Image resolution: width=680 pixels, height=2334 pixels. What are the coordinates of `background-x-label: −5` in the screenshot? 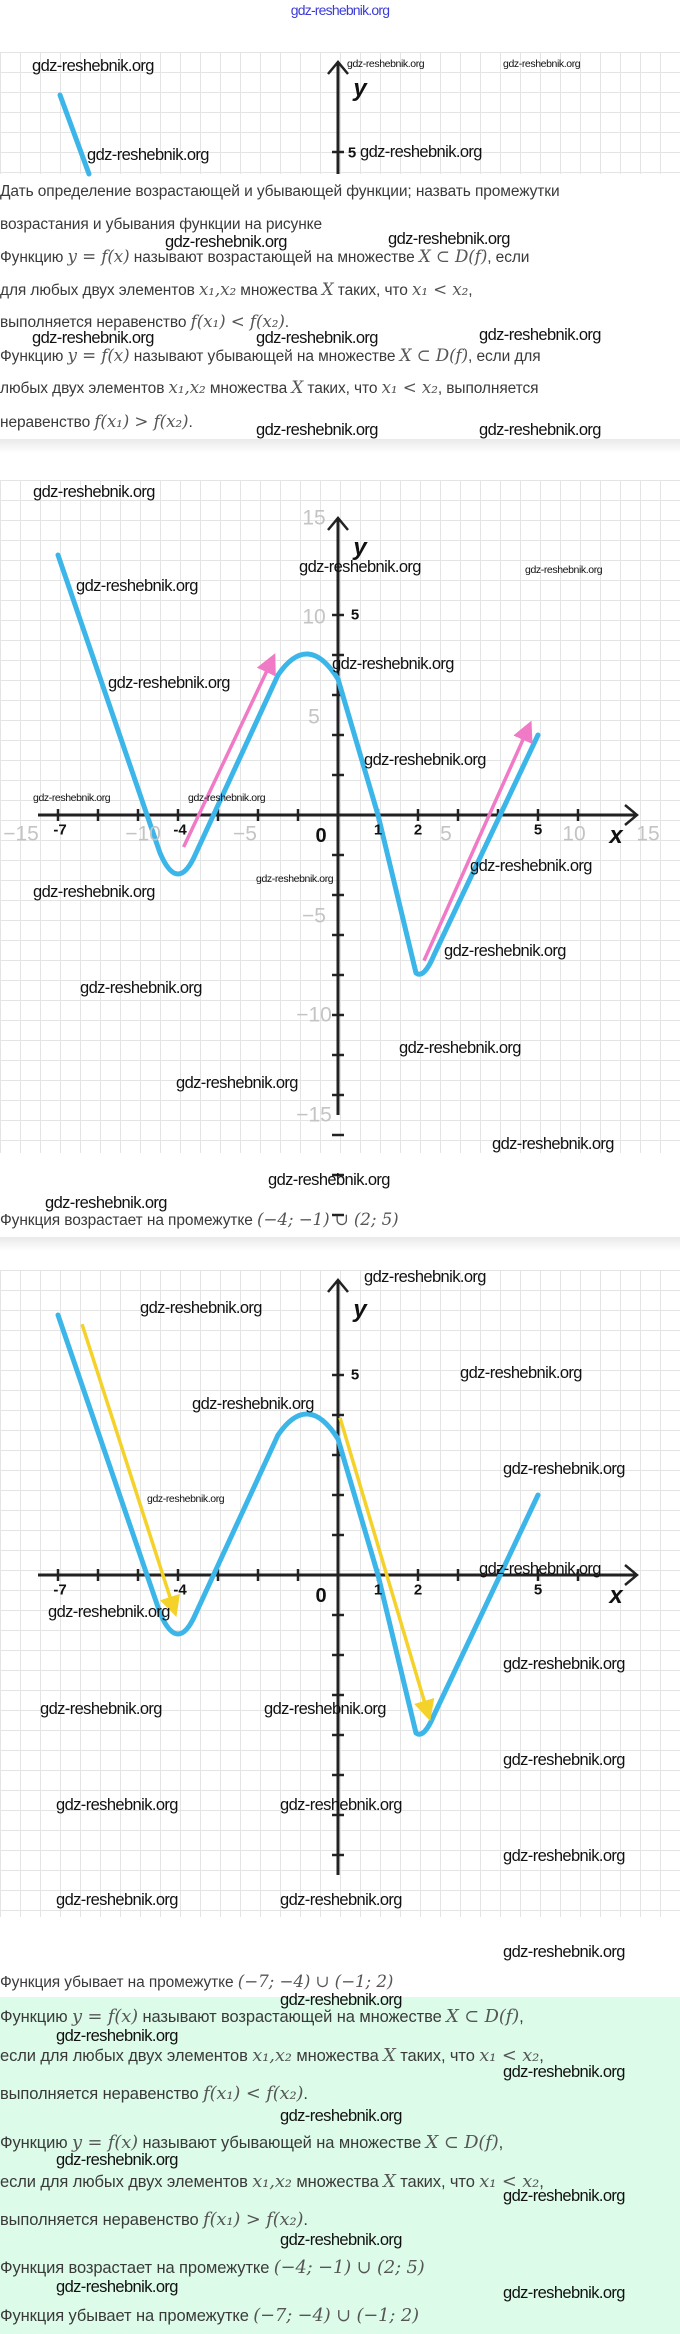 It's located at (245, 834).